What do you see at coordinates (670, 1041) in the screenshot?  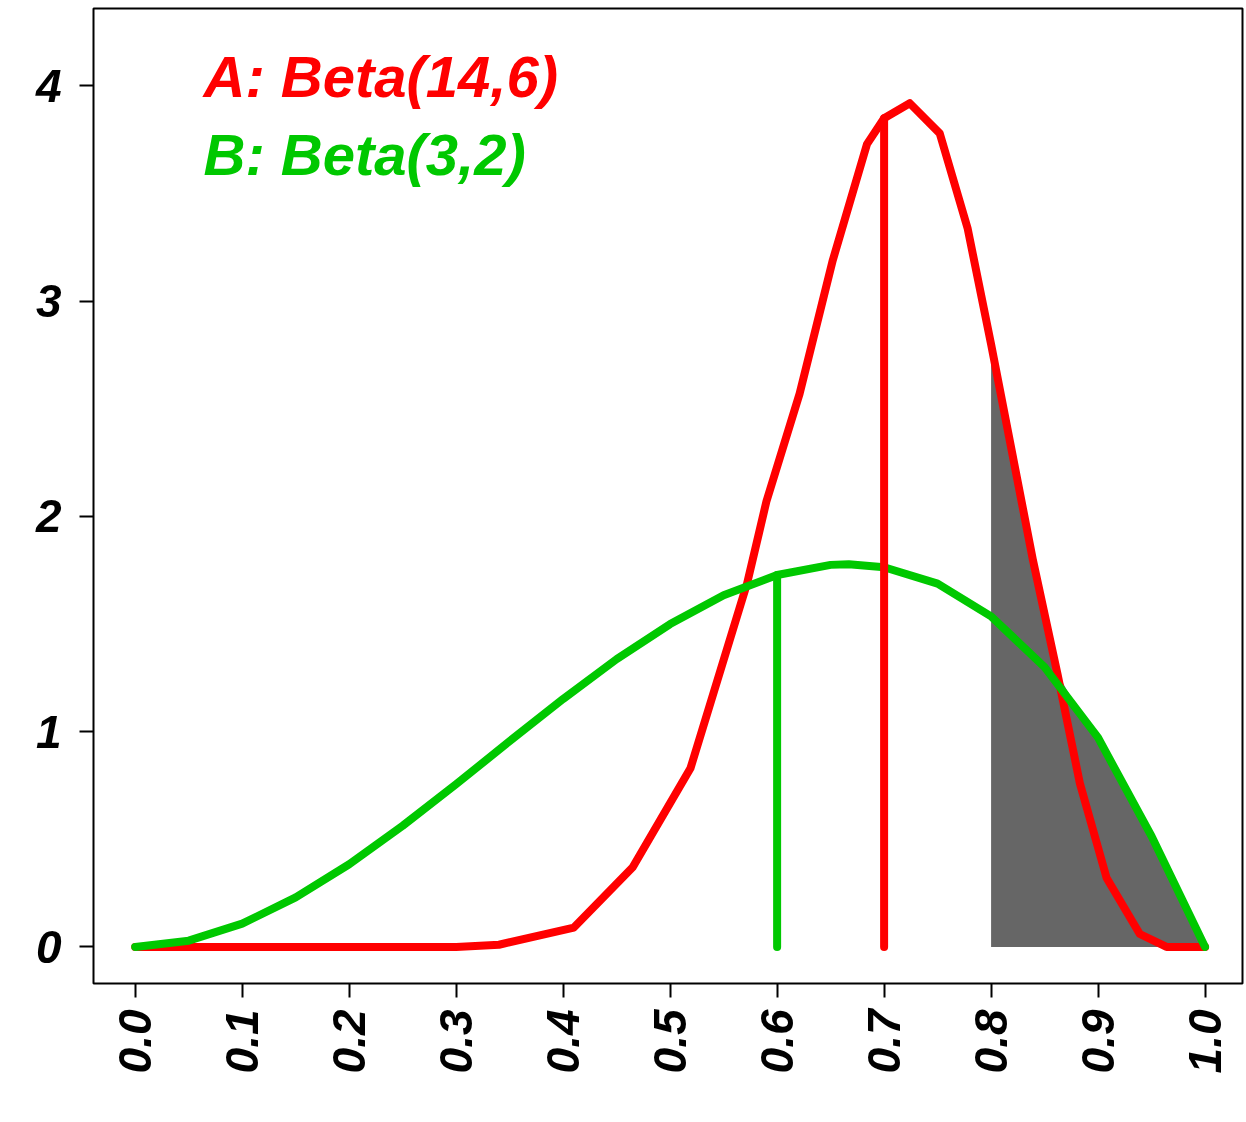 I see `x-tick-label: 0.5` at bounding box center [670, 1041].